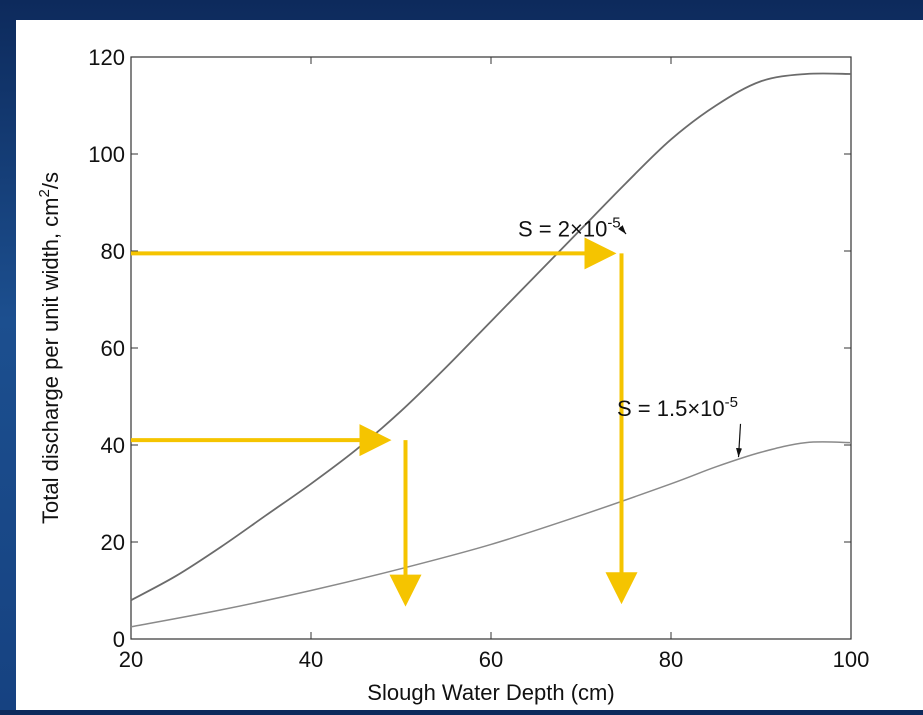 The width and height of the screenshot is (923, 715). I want to click on y-axis-label-tail: /s, so click(50, 180).